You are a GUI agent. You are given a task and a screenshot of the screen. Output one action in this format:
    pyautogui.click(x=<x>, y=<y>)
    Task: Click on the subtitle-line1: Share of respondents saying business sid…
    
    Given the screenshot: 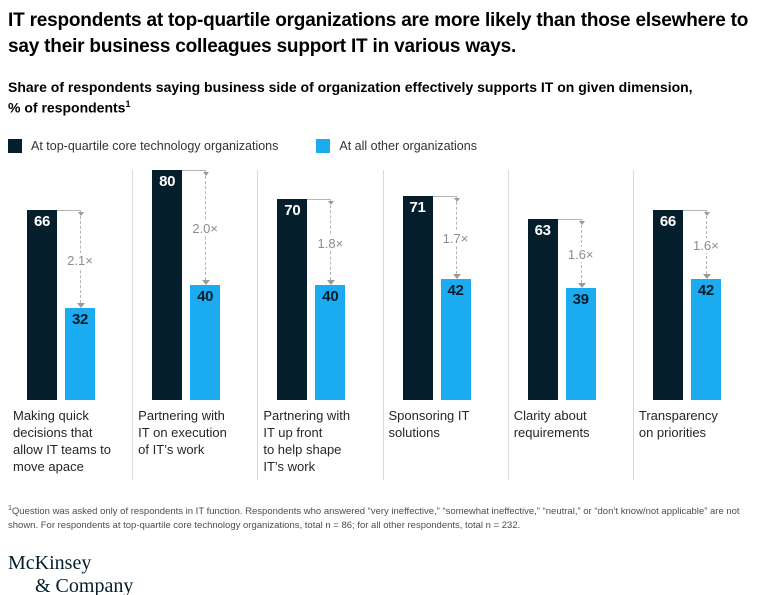 What is the action you would take?
    pyautogui.click(x=350, y=87)
    